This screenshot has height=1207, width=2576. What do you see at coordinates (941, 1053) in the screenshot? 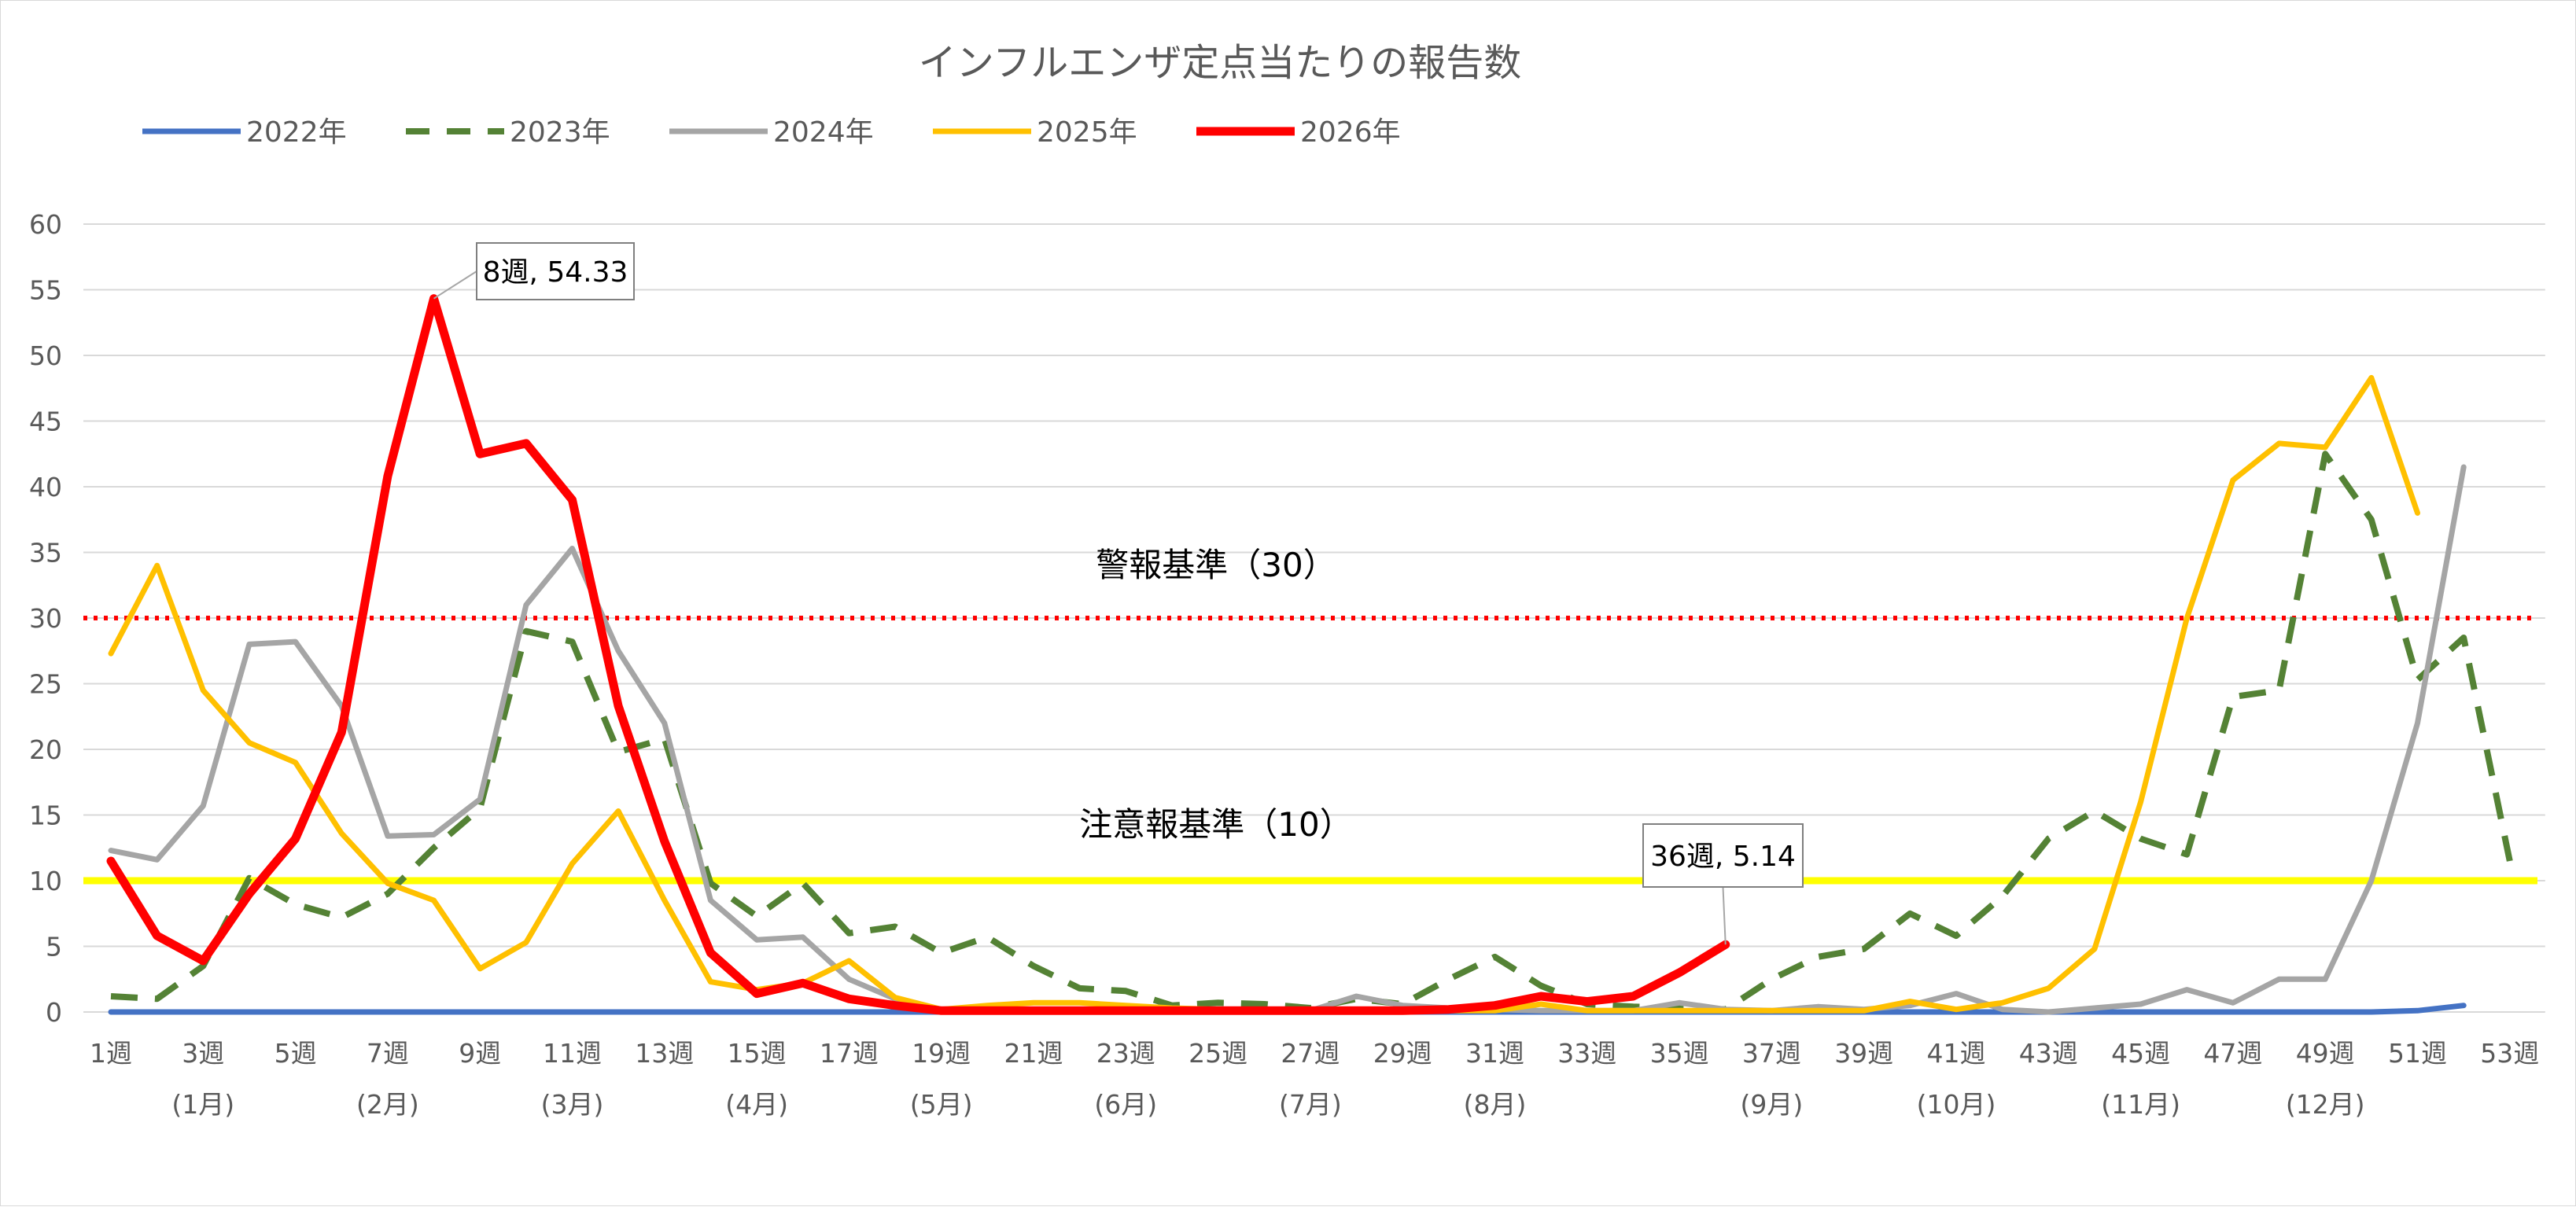
I see `x-tick-label: 19週` at bounding box center [941, 1053].